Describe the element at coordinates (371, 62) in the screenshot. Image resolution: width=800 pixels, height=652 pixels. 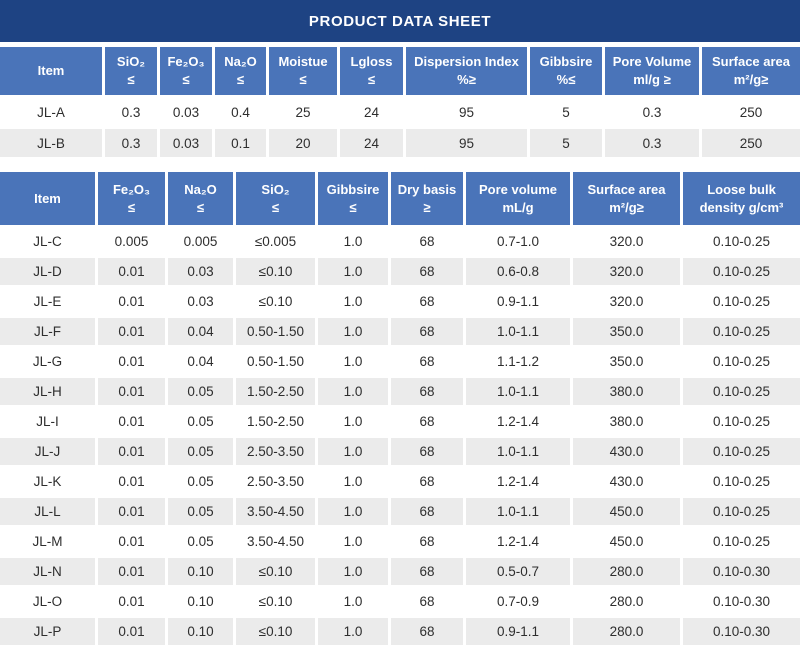
I see `header-line1: Lgloss` at that location.